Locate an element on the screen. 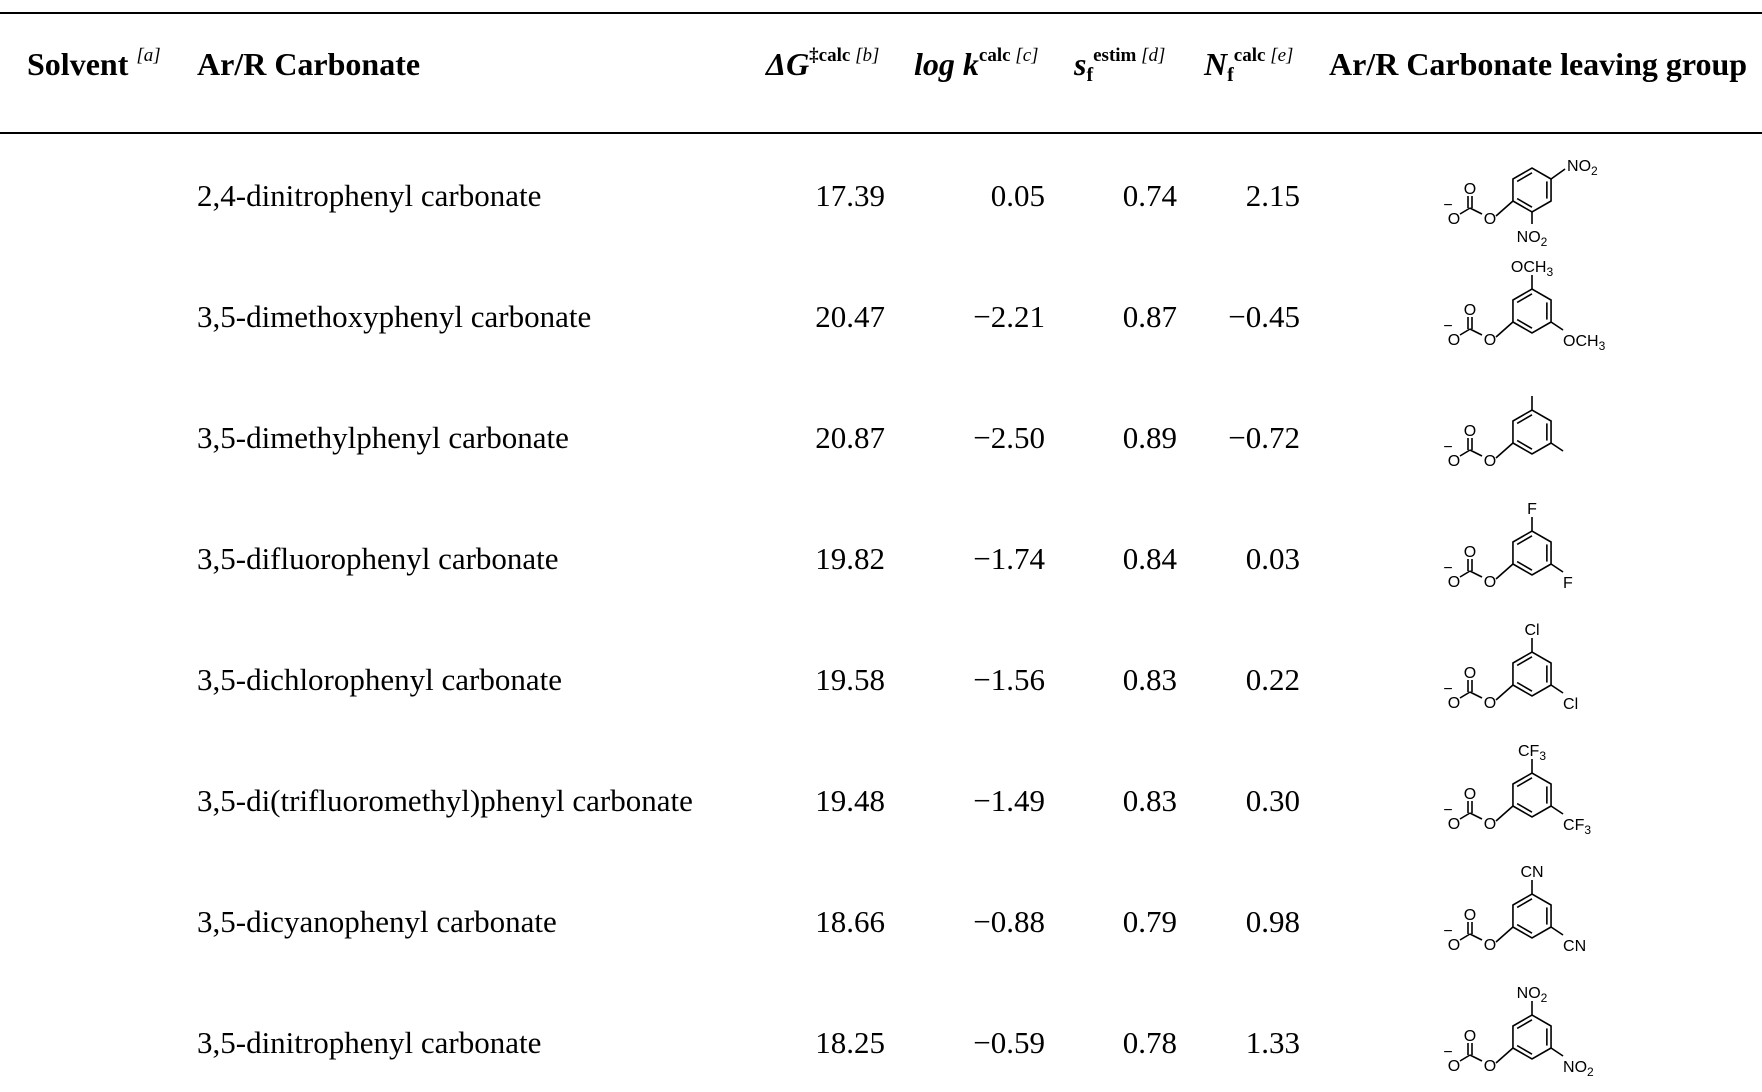 This screenshot has height=1092, width=1762. structure-labels: OO−O is located at coordinates (1469, 446).